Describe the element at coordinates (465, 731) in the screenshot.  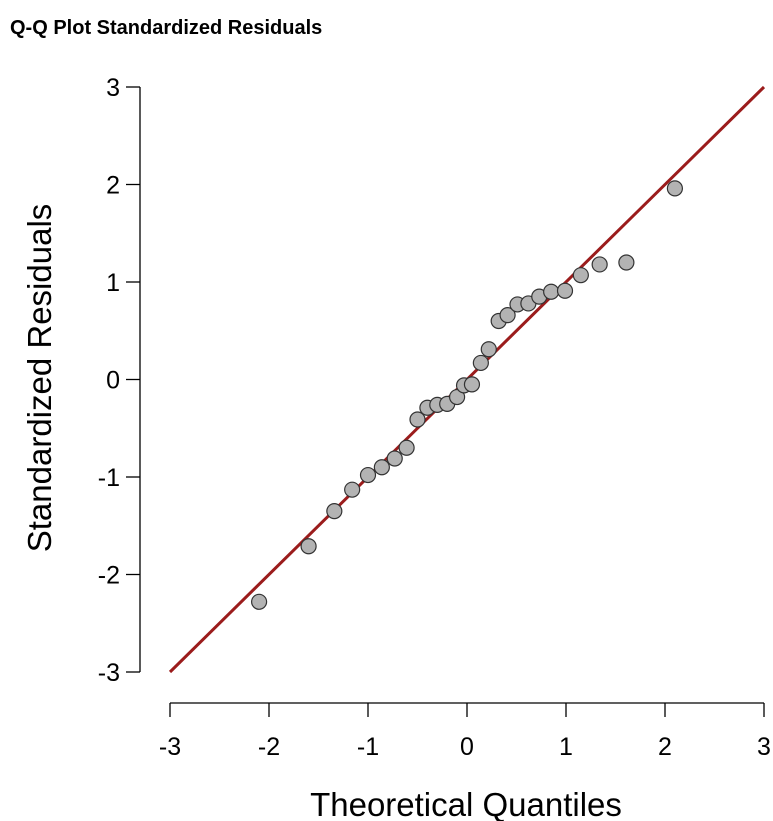
I see `x-axis: -3 -2 -1 0 1 2 3` at that location.